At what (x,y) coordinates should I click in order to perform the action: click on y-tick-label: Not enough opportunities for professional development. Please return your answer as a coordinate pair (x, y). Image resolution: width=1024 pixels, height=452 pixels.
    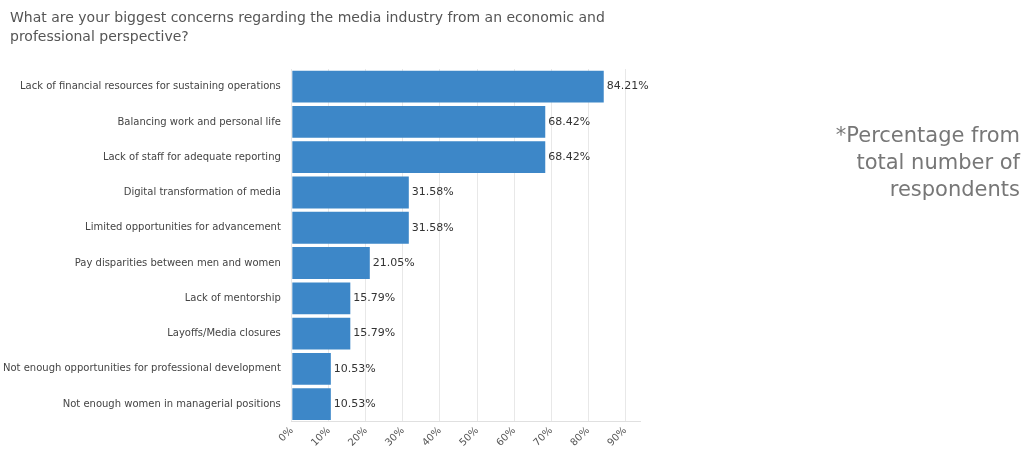
    Looking at the image, I should click on (141, 368).